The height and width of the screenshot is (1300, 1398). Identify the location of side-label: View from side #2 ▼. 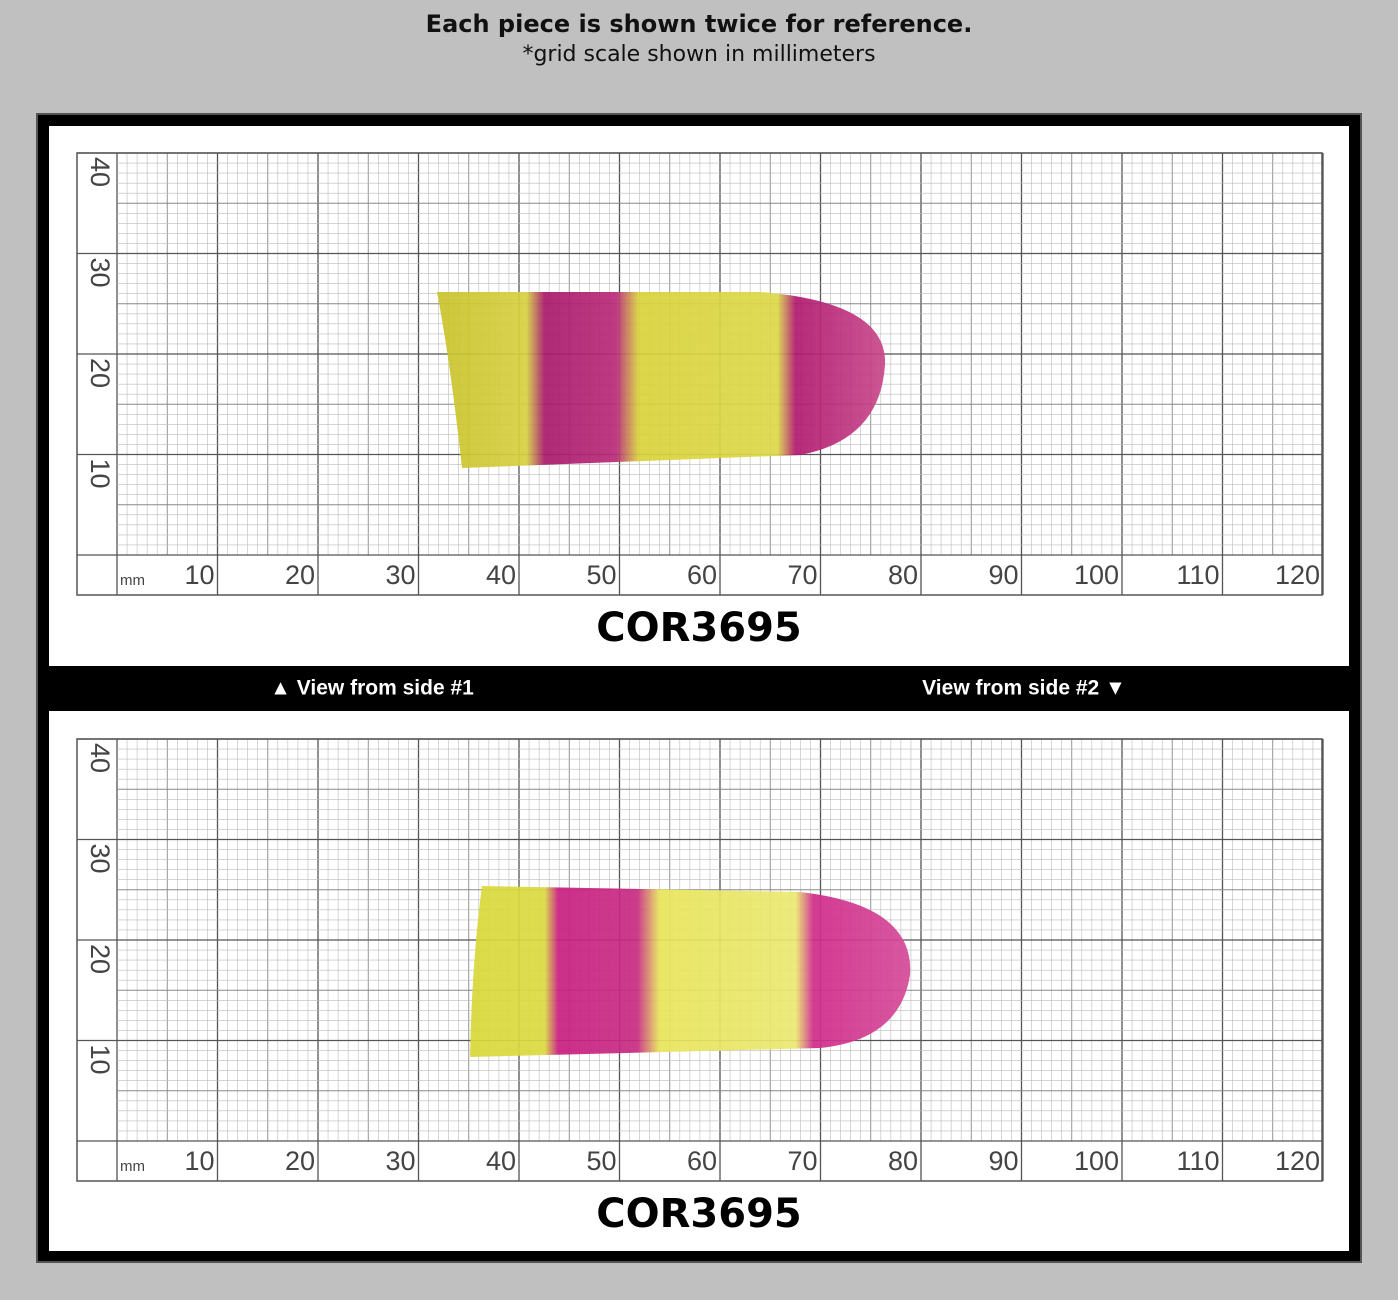
(1024, 688).